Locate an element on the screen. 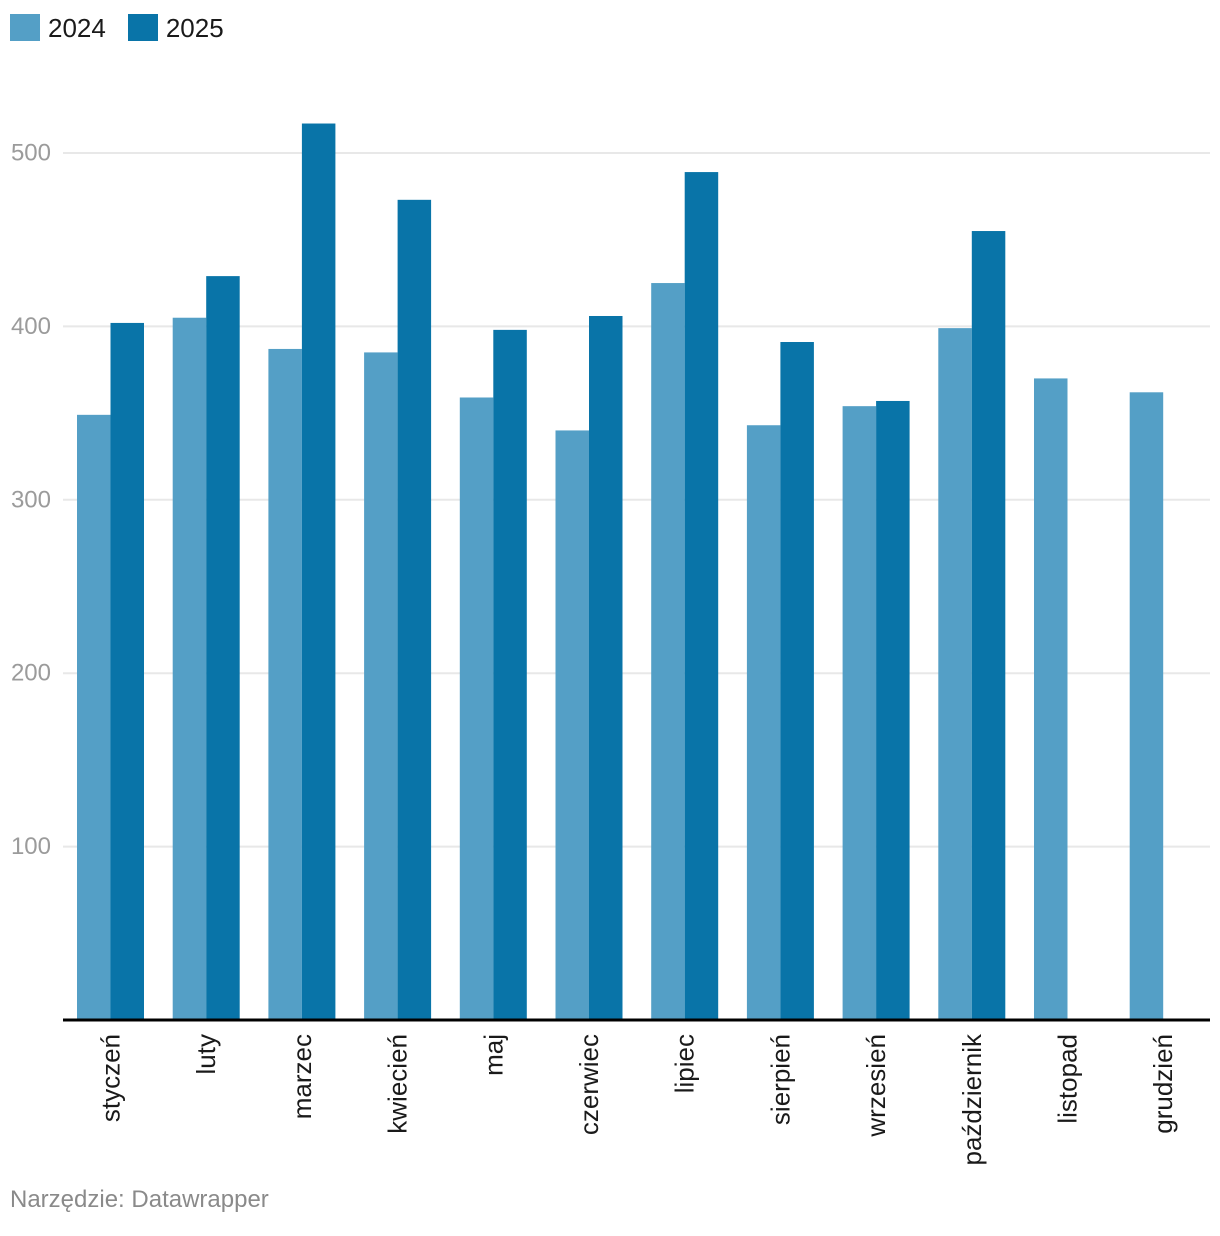  footer-text: Narzędzie: Datawrapper is located at coordinates (139, 1199).